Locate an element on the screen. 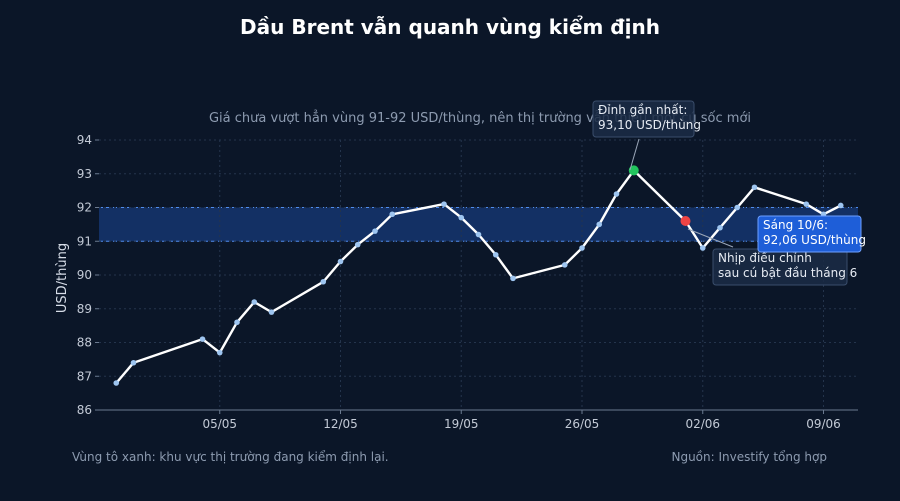 This screenshot has width=900, height=501. annotation-dip: Nhịp điều chỉnh sau cú bật đầu tháng 6 is located at coordinates (772, 257).